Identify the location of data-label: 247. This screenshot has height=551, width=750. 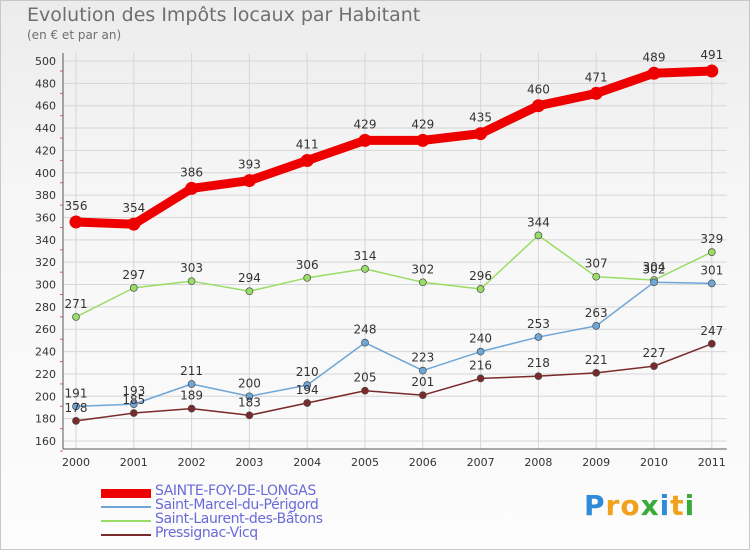
(711, 331).